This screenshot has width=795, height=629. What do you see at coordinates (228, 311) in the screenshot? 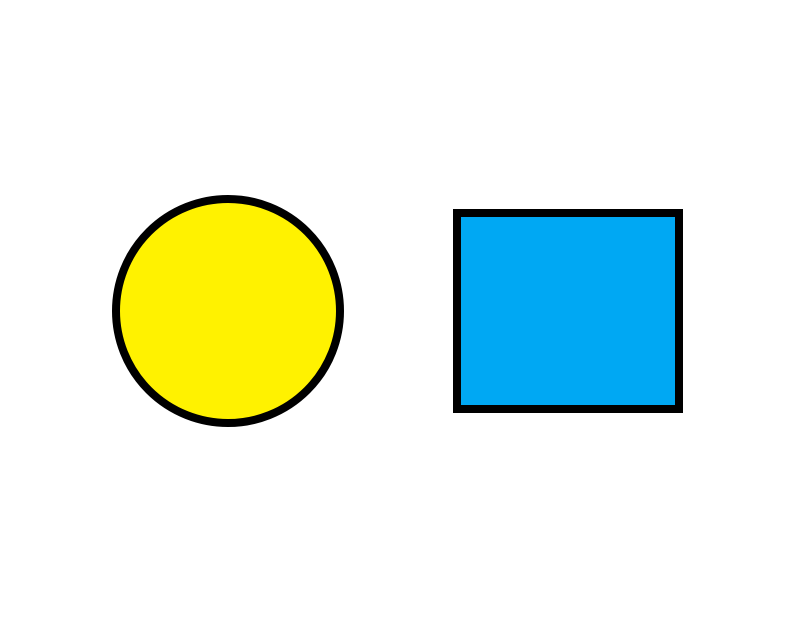
I see `yellow-circle` at bounding box center [228, 311].